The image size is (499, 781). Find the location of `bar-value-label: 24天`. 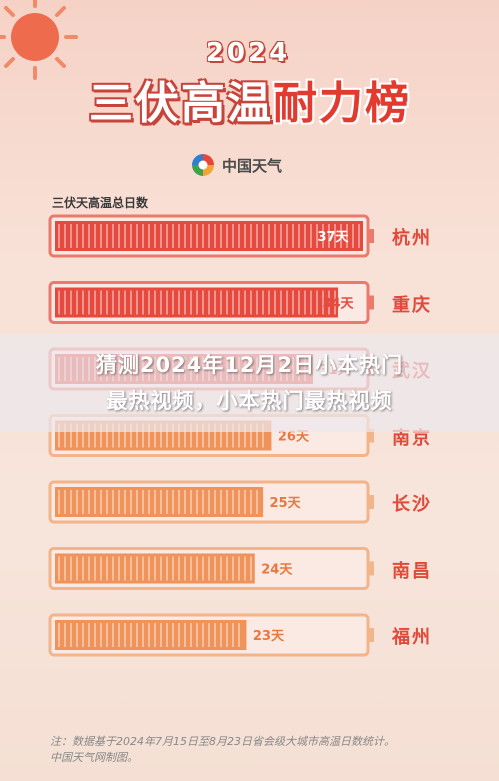

bar-value-label: 24天 is located at coordinates (277, 570).